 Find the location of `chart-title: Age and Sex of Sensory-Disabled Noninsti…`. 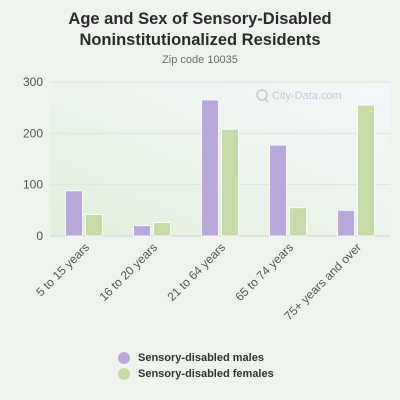

chart-title: Age and Sex of Sensory-Disabled Noninsti… is located at coordinates (200, 30).